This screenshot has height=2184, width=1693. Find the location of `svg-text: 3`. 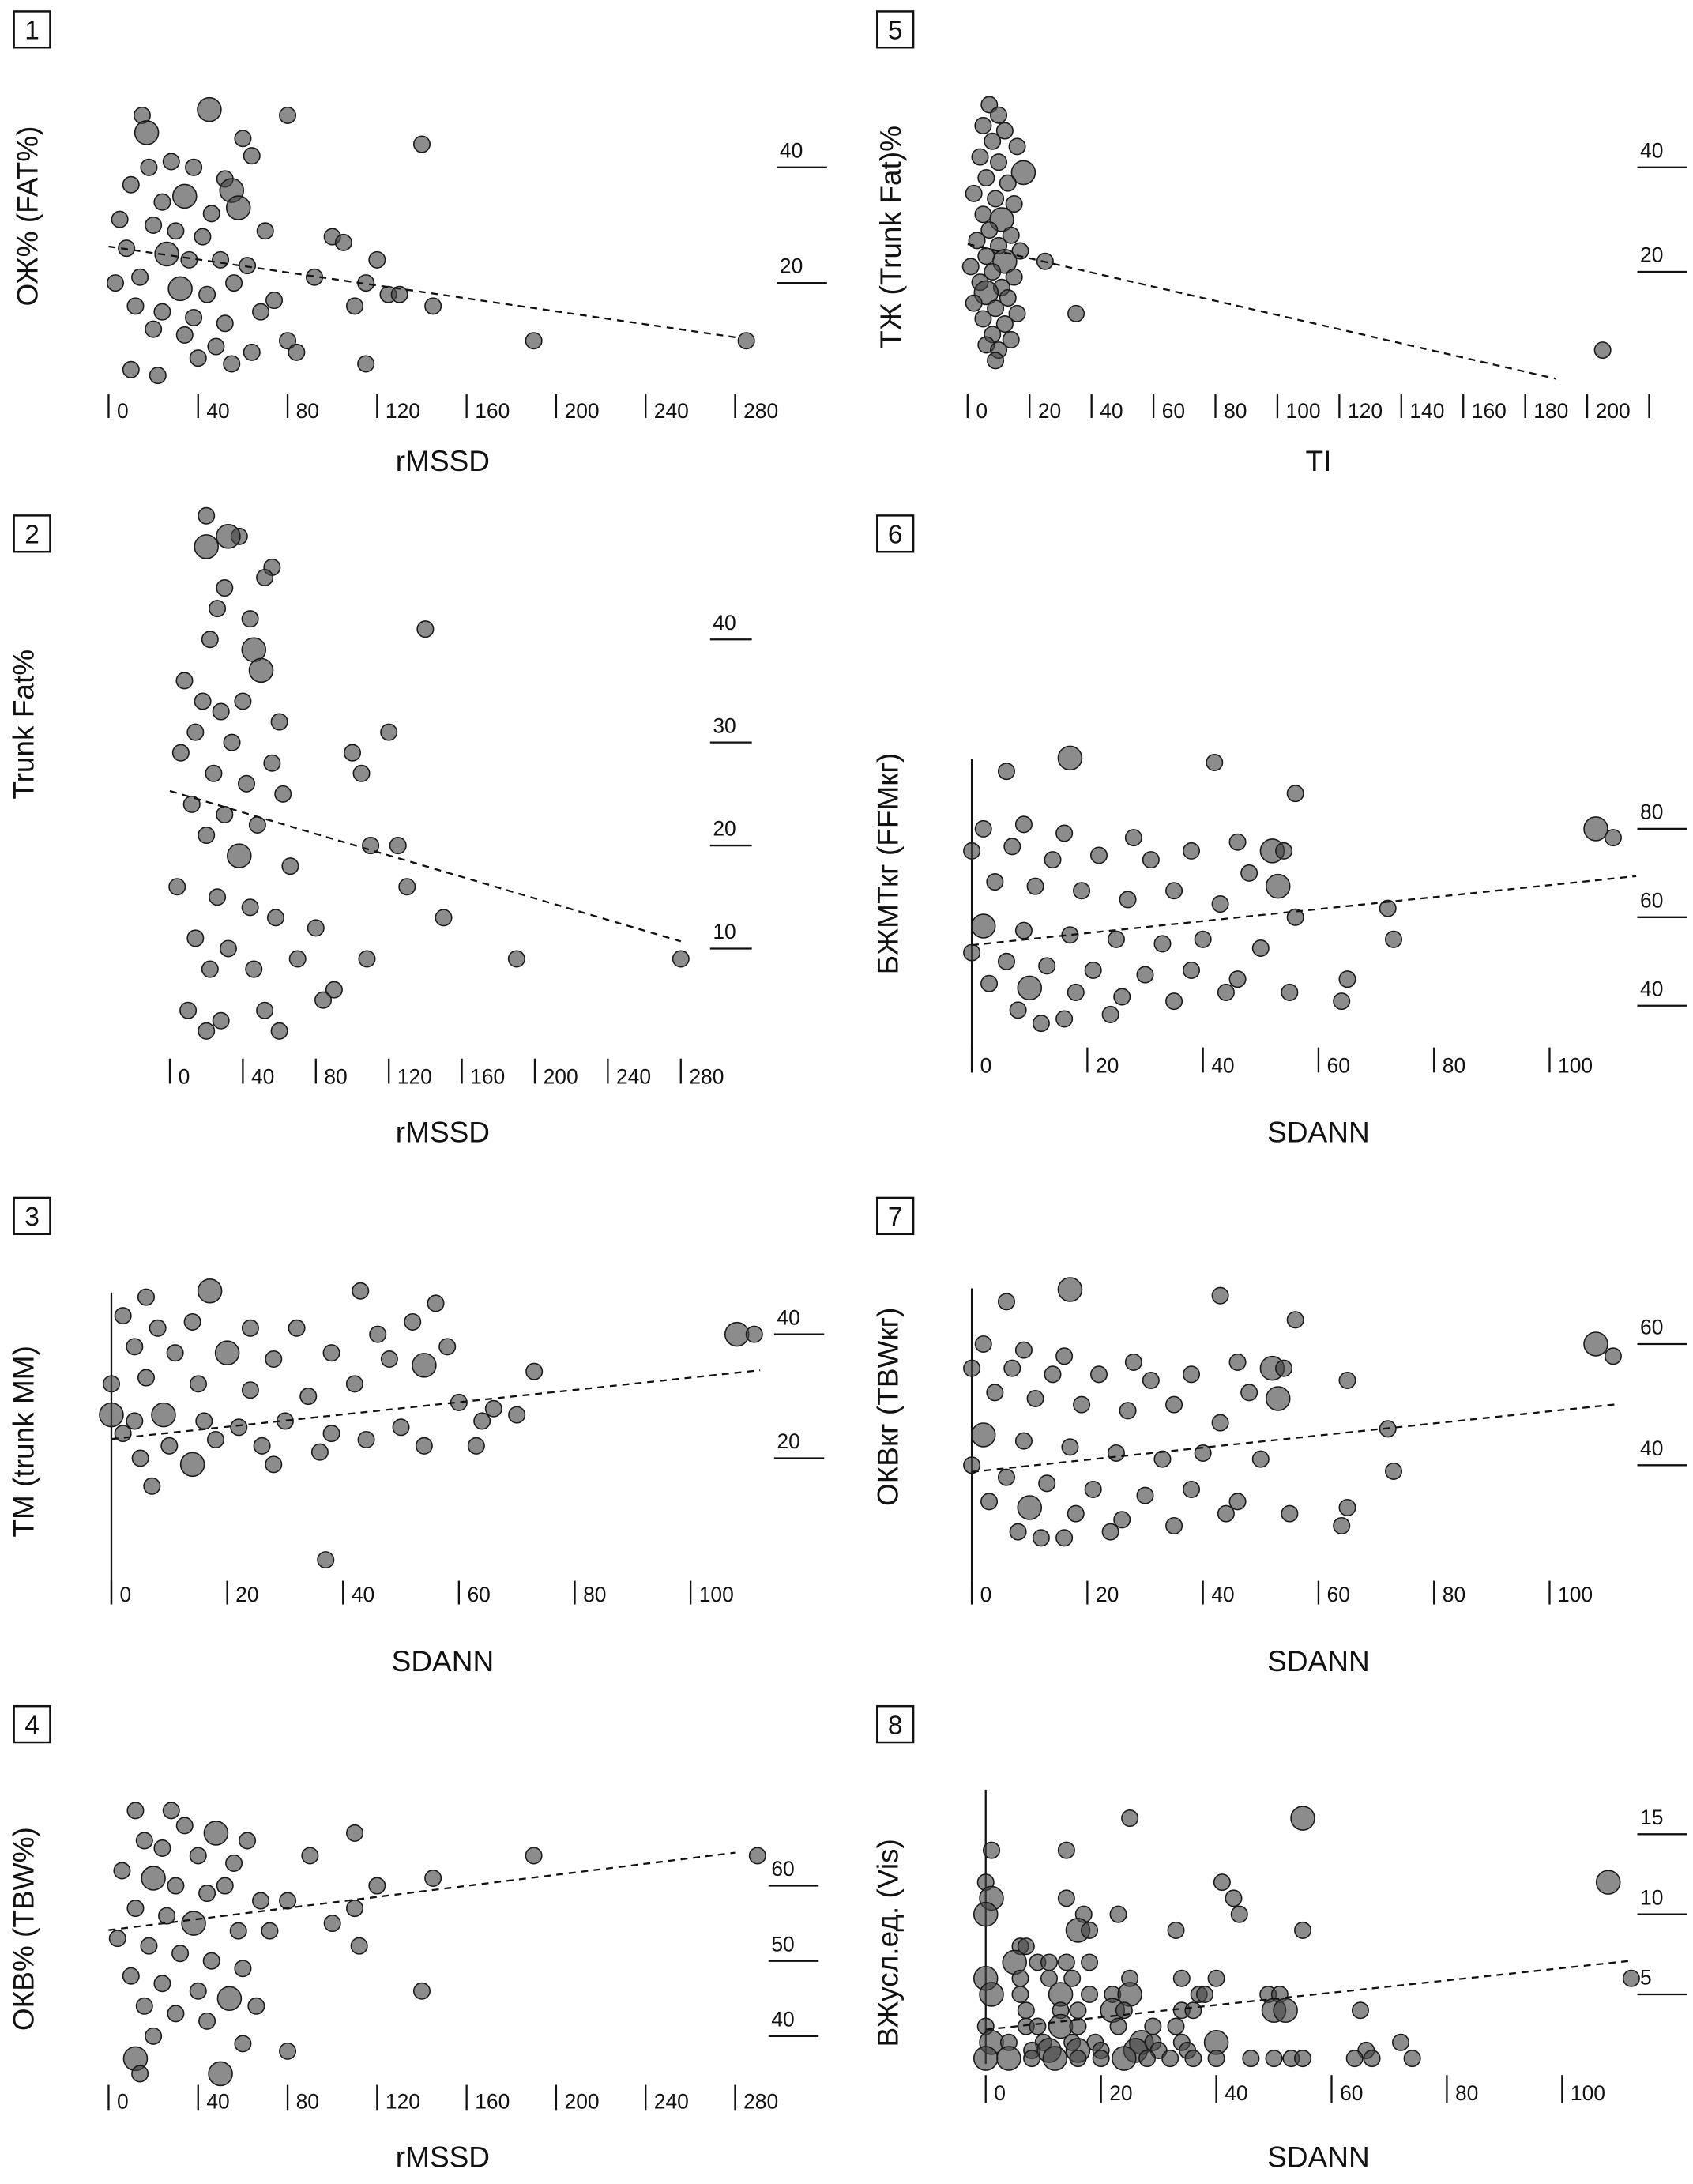

svg-text: 3 is located at coordinates (32, 1217).